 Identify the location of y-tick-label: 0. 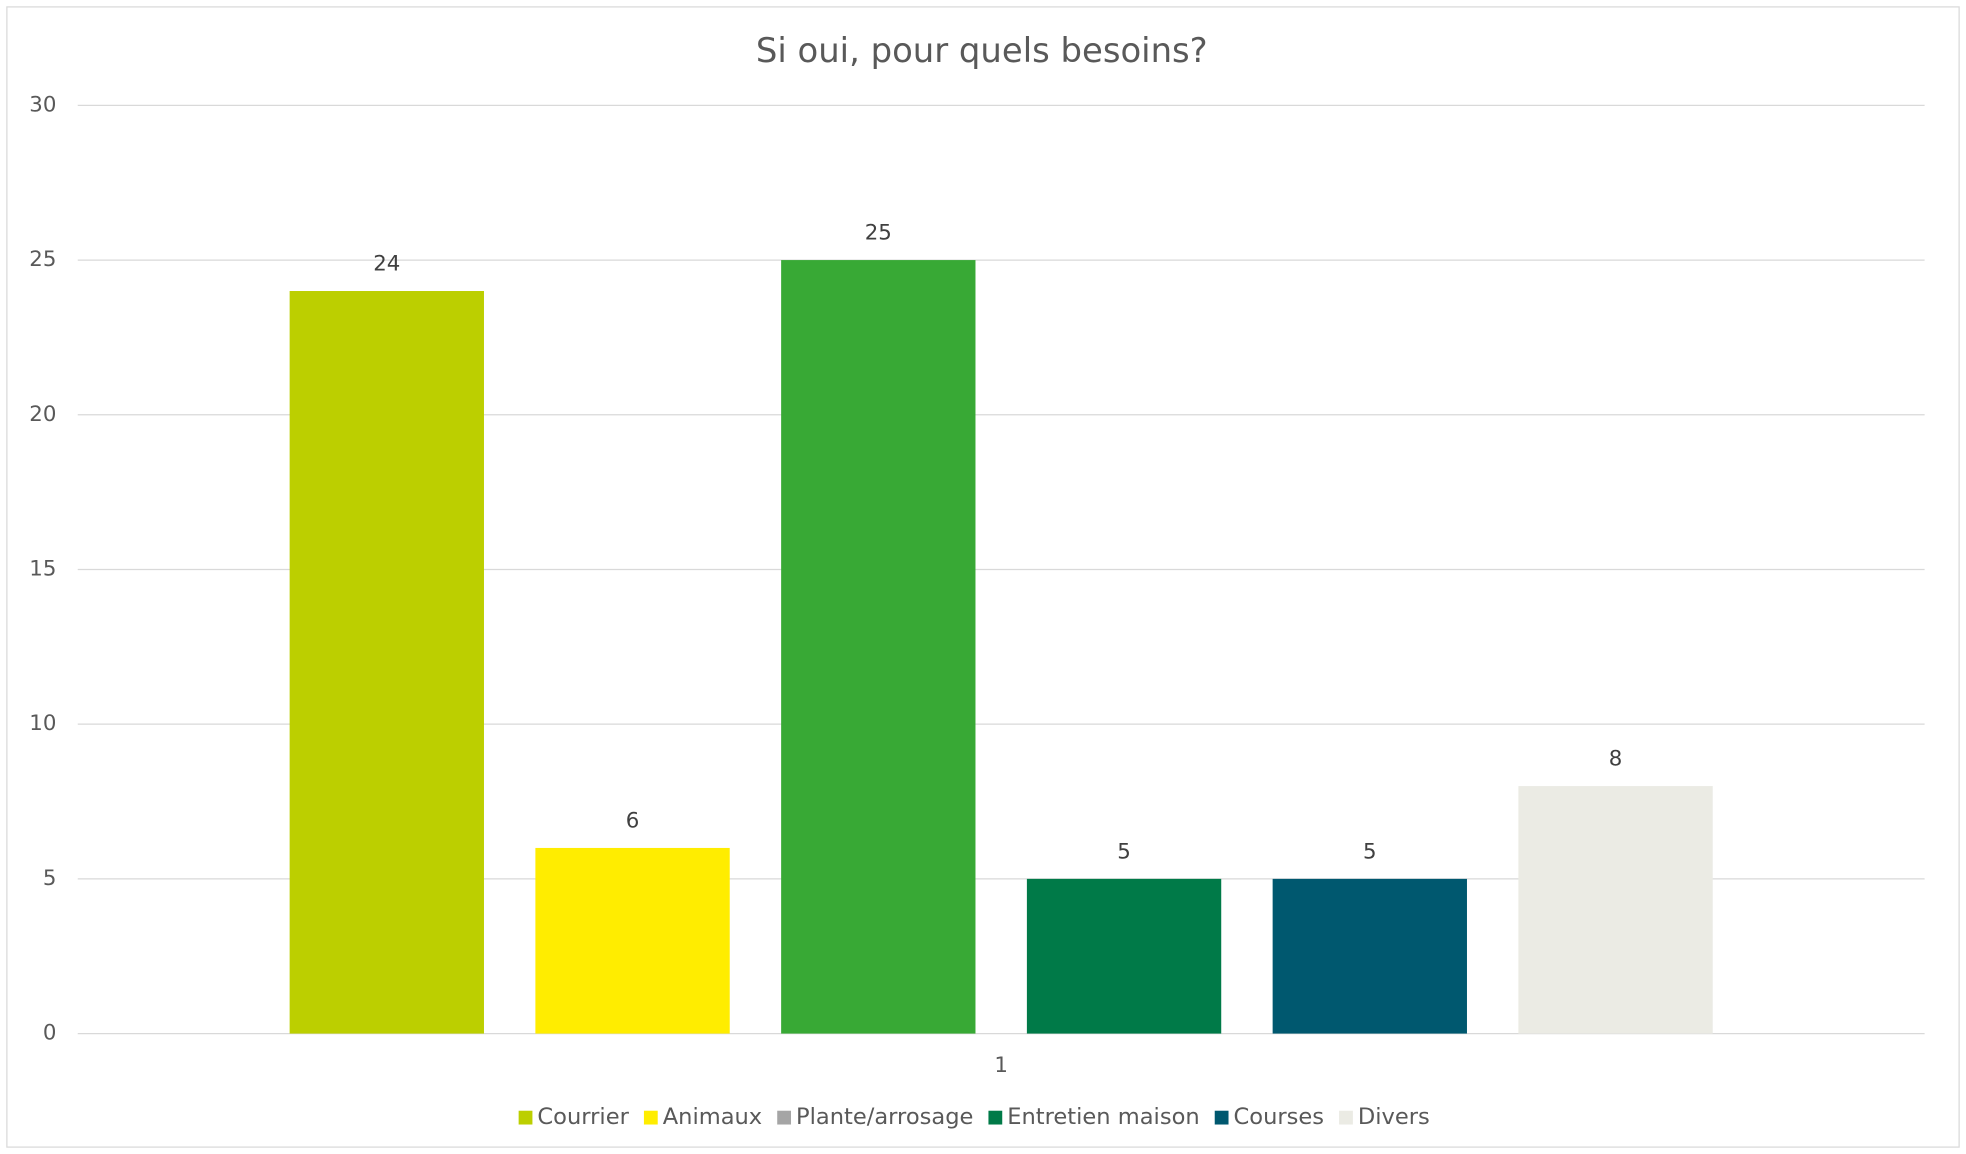
(50, 1033).